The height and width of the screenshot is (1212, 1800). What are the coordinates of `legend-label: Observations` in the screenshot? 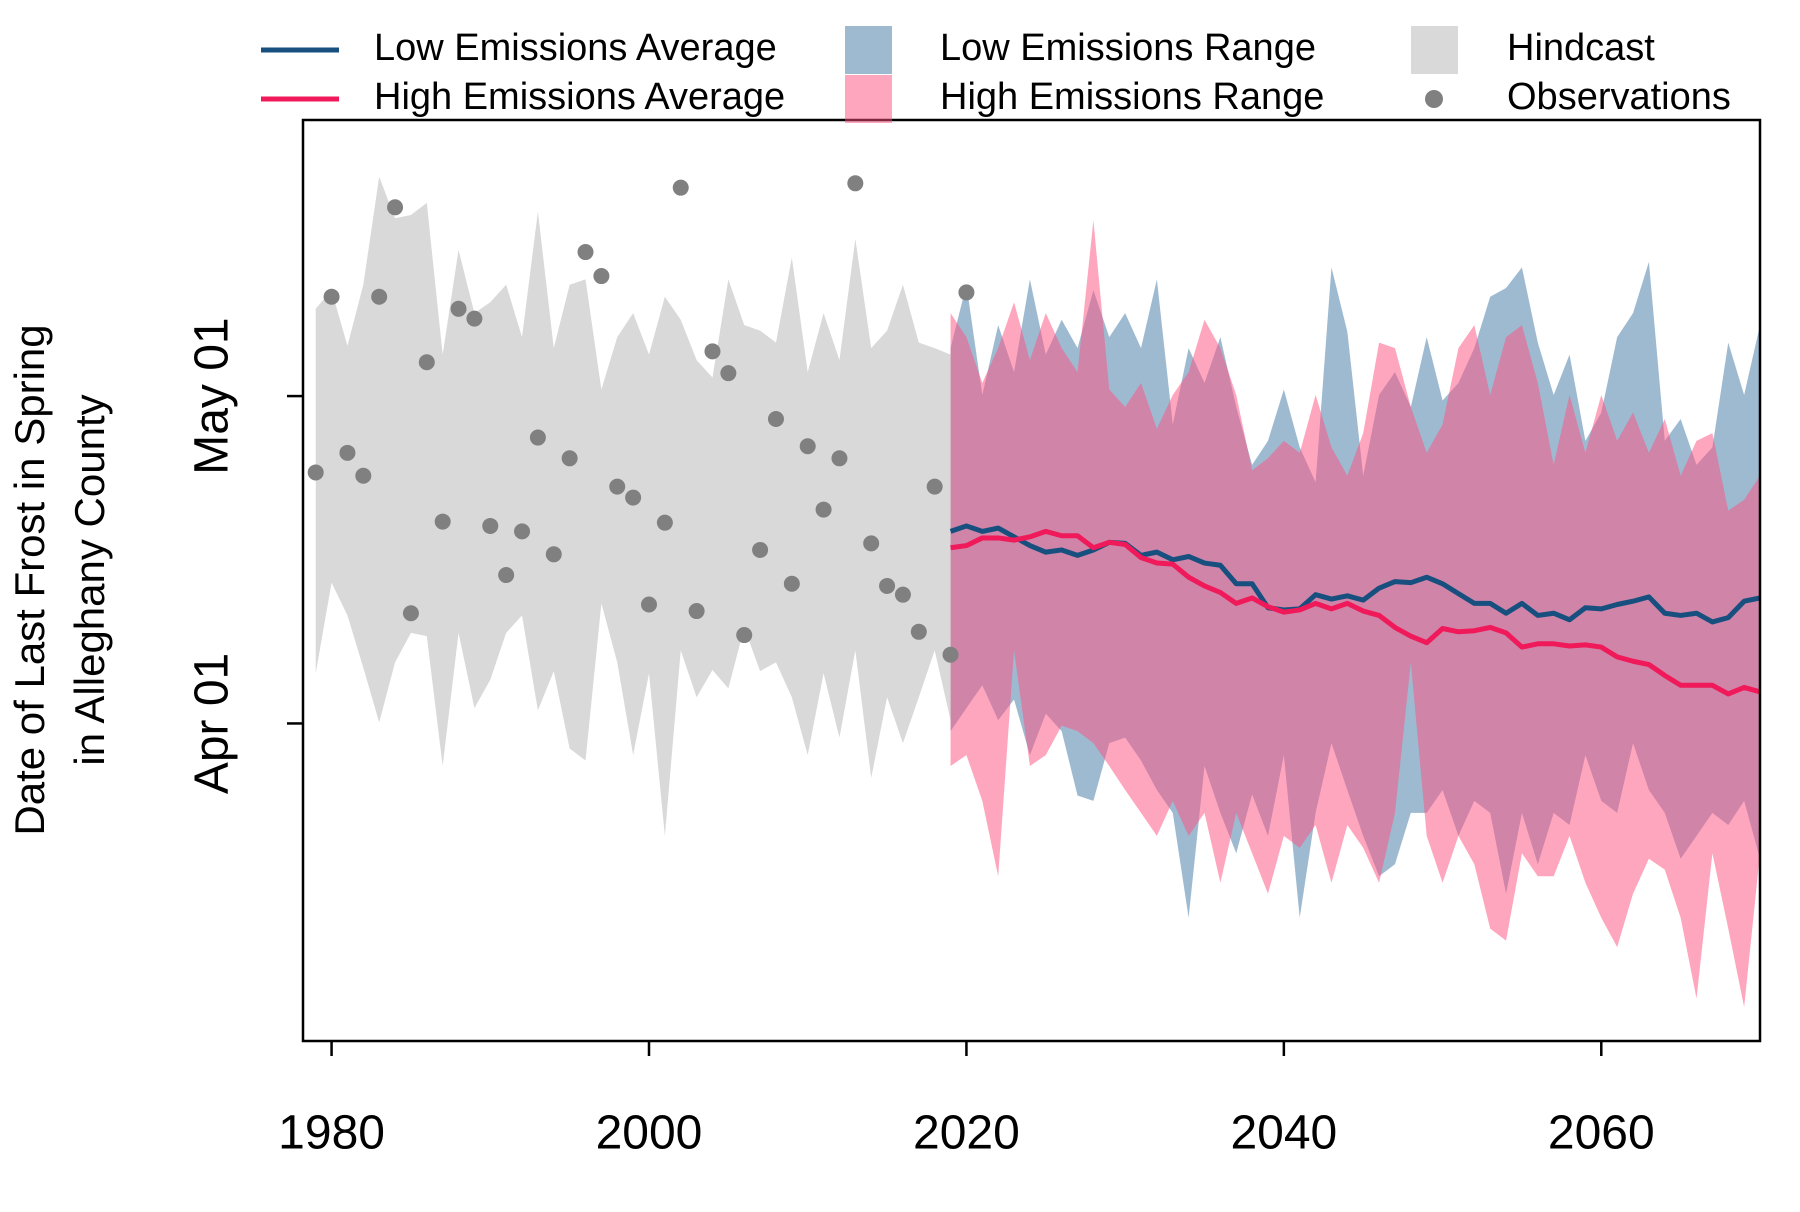 It's located at (1619, 97).